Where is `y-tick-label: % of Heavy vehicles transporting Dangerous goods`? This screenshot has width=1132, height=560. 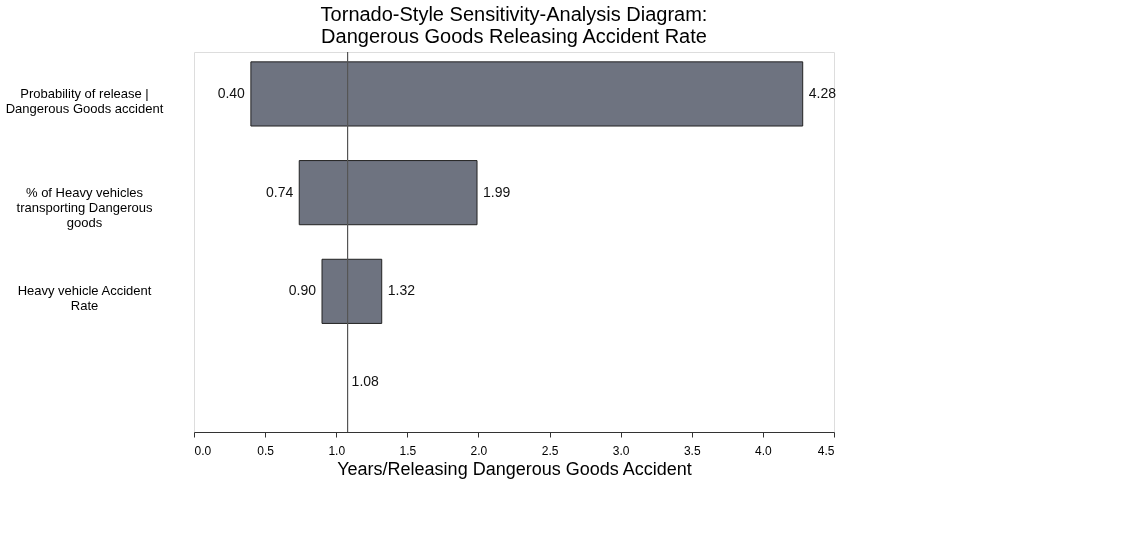
y-tick-label: % of Heavy vehicles transporting Dangerous goods is located at coordinates (84, 207).